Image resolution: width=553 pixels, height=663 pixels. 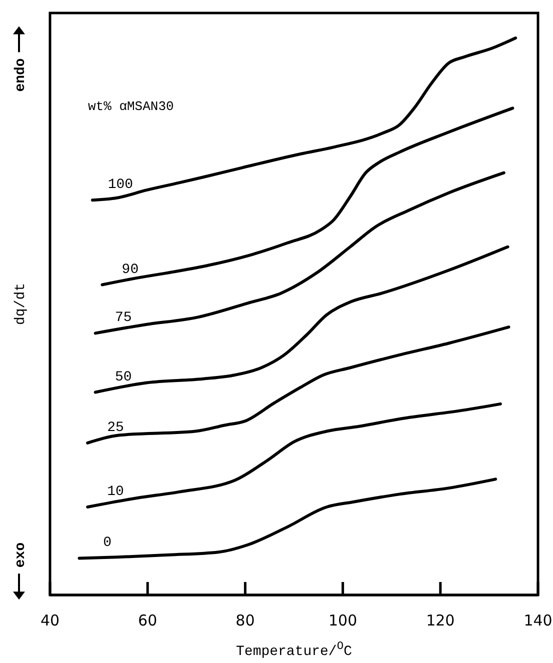 I want to click on y-axis-title: dq/dt, so click(x=21, y=304).